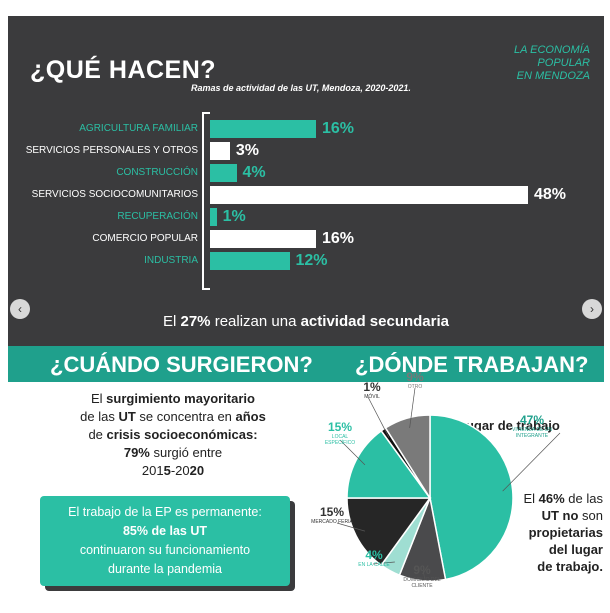  Describe the element at coordinates (171, 321) in the screenshot. I see `secondary-text: El` at that location.